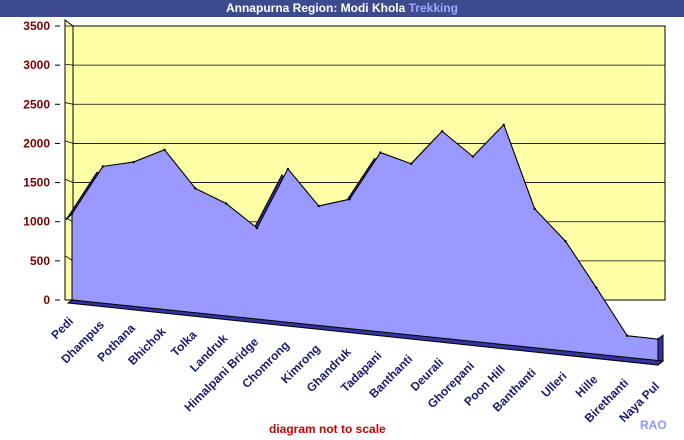 The height and width of the screenshot is (440, 684). What do you see at coordinates (46, 300) in the screenshot?
I see `y-tick-label: 0` at bounding box center [46, 300].